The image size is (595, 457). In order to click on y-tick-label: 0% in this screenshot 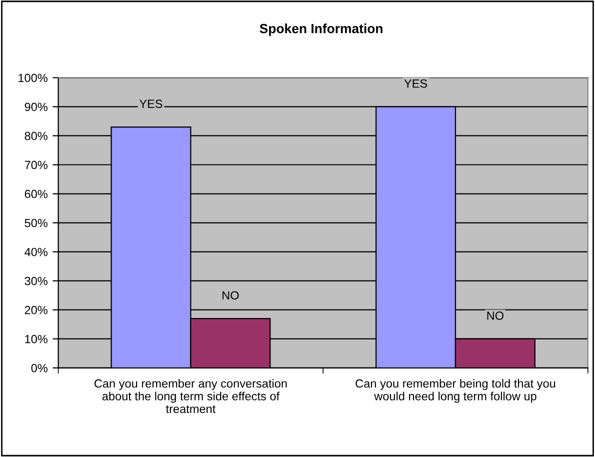, I will do `click(39, 368)`.